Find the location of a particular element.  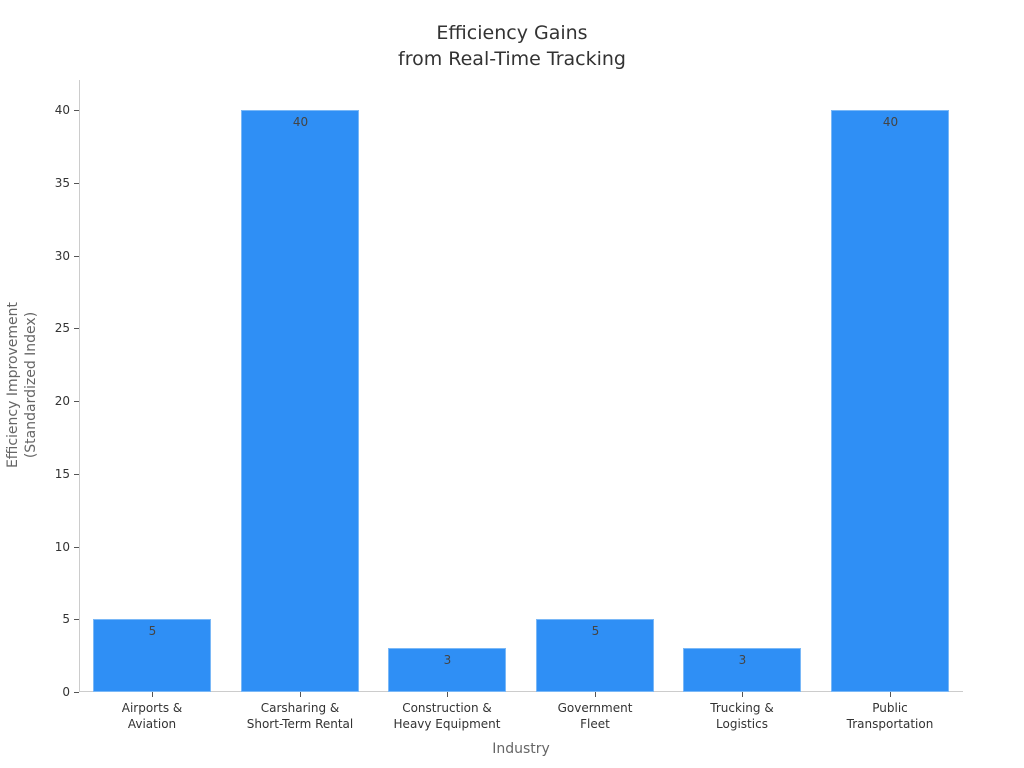

x-tick-label: Airports & Aviation is located at coordinates (152, 716).